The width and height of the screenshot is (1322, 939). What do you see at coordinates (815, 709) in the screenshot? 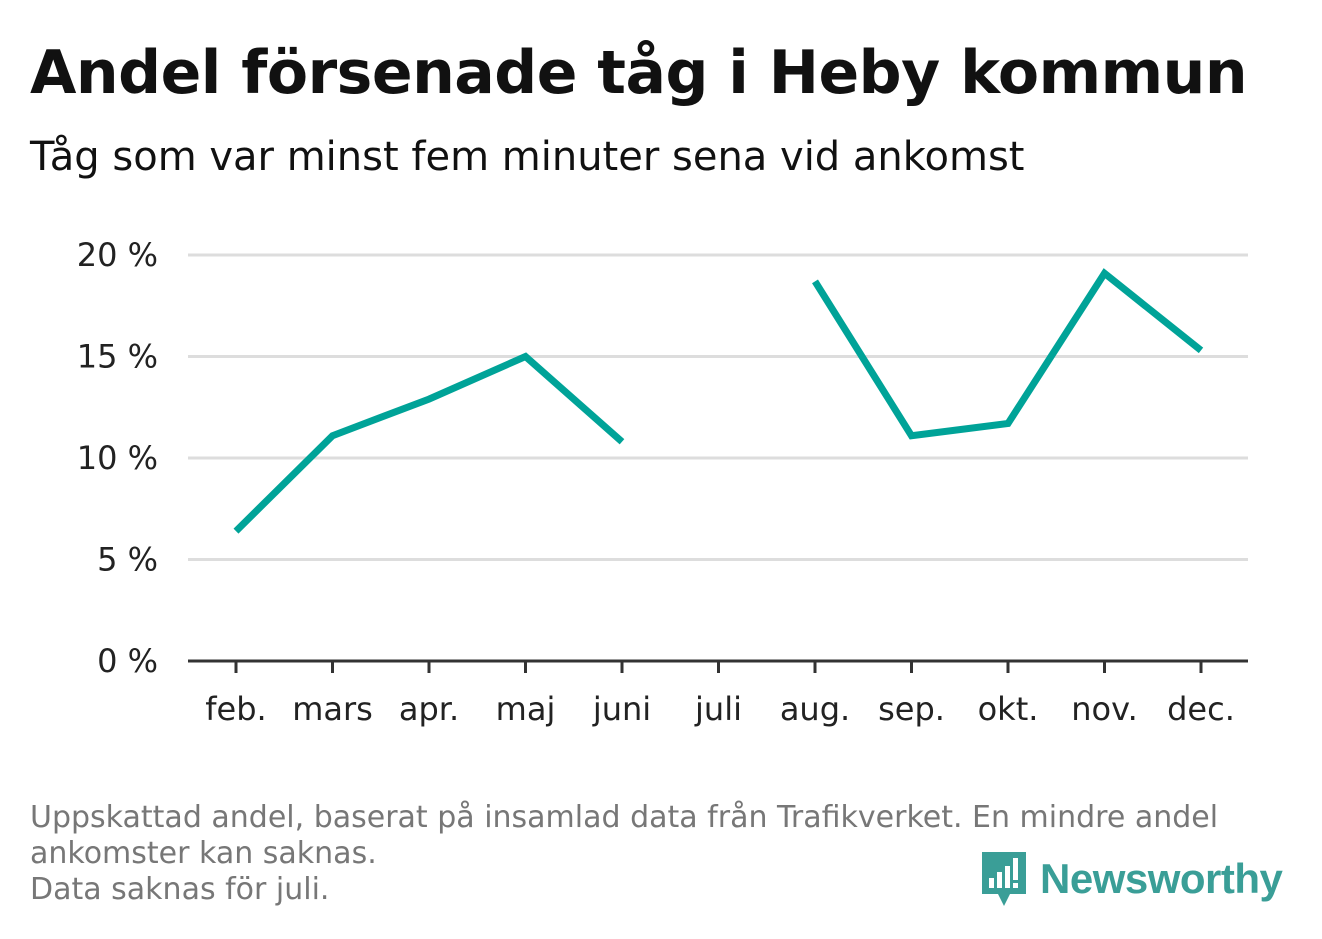
I see `x-tick-label: aug.` at bounding box center [815, 709].